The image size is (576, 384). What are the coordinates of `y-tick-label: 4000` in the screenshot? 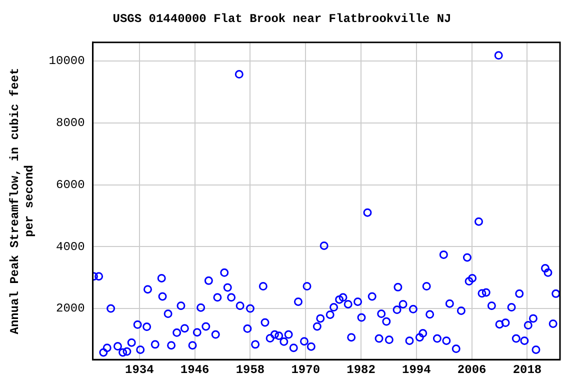 It's located at (70, 247).